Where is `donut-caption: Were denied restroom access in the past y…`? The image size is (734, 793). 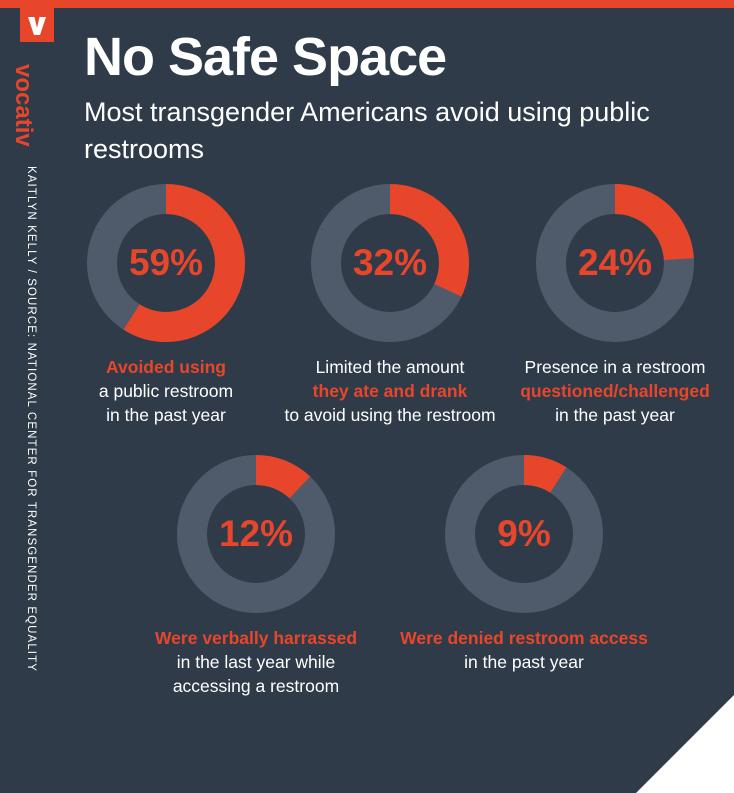
donut-caption: Were denied restroom access in the past y… is located at coordinates (524, 650).